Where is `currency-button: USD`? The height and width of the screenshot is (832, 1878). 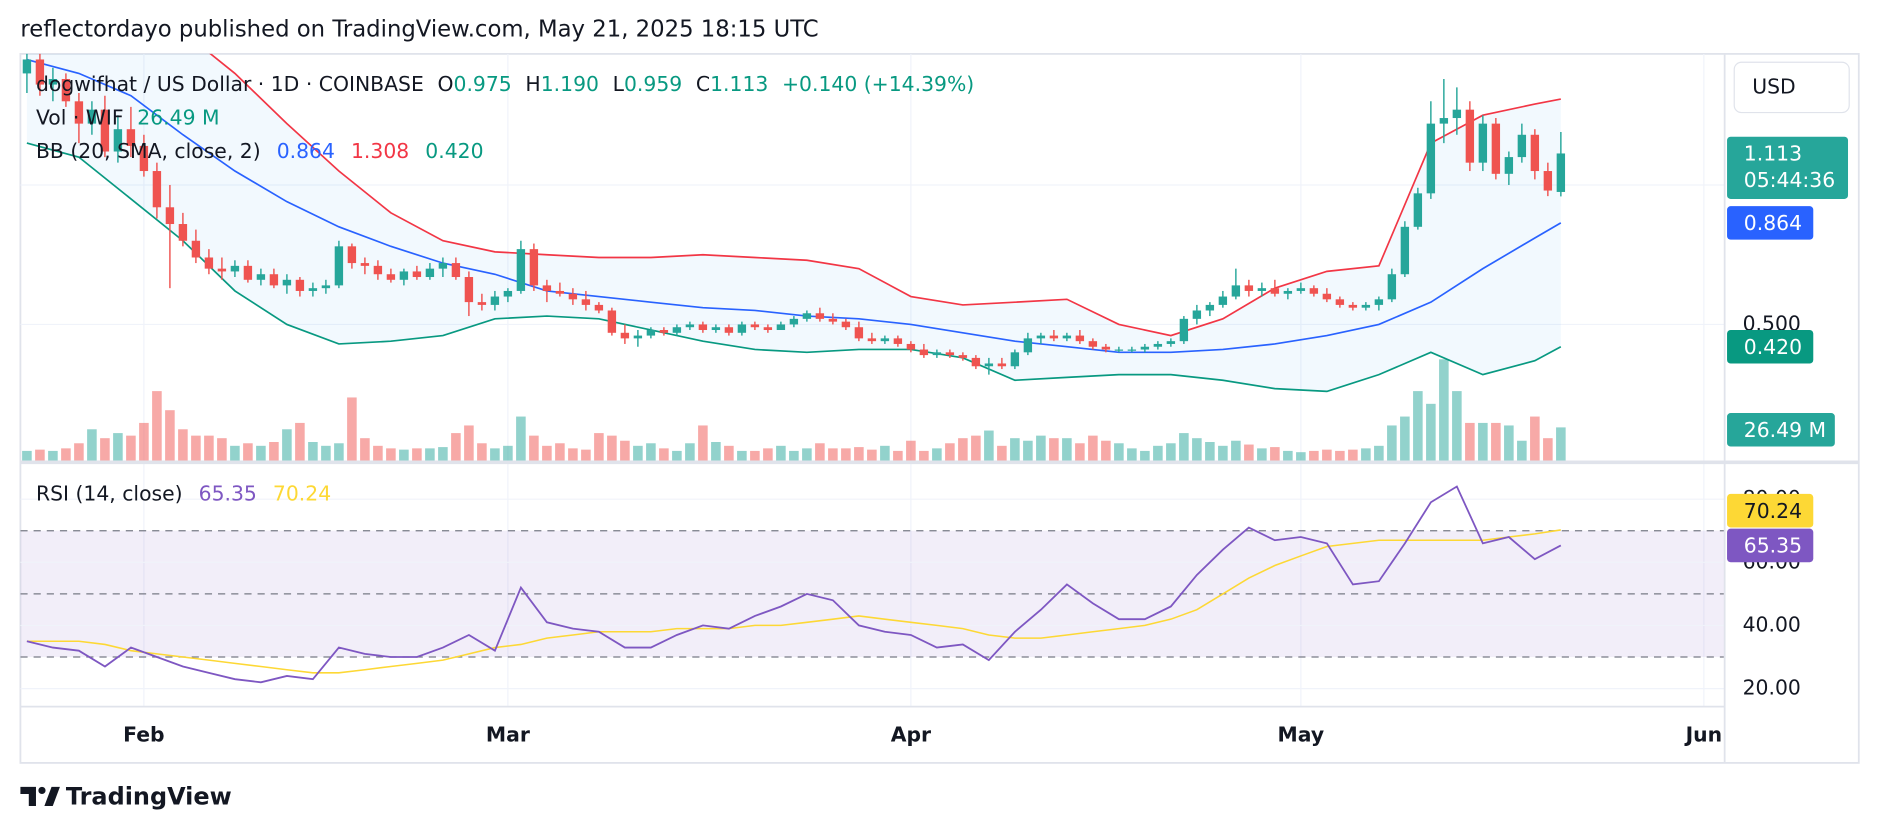
currency-button: USD is located at coordinates (1791, 87).